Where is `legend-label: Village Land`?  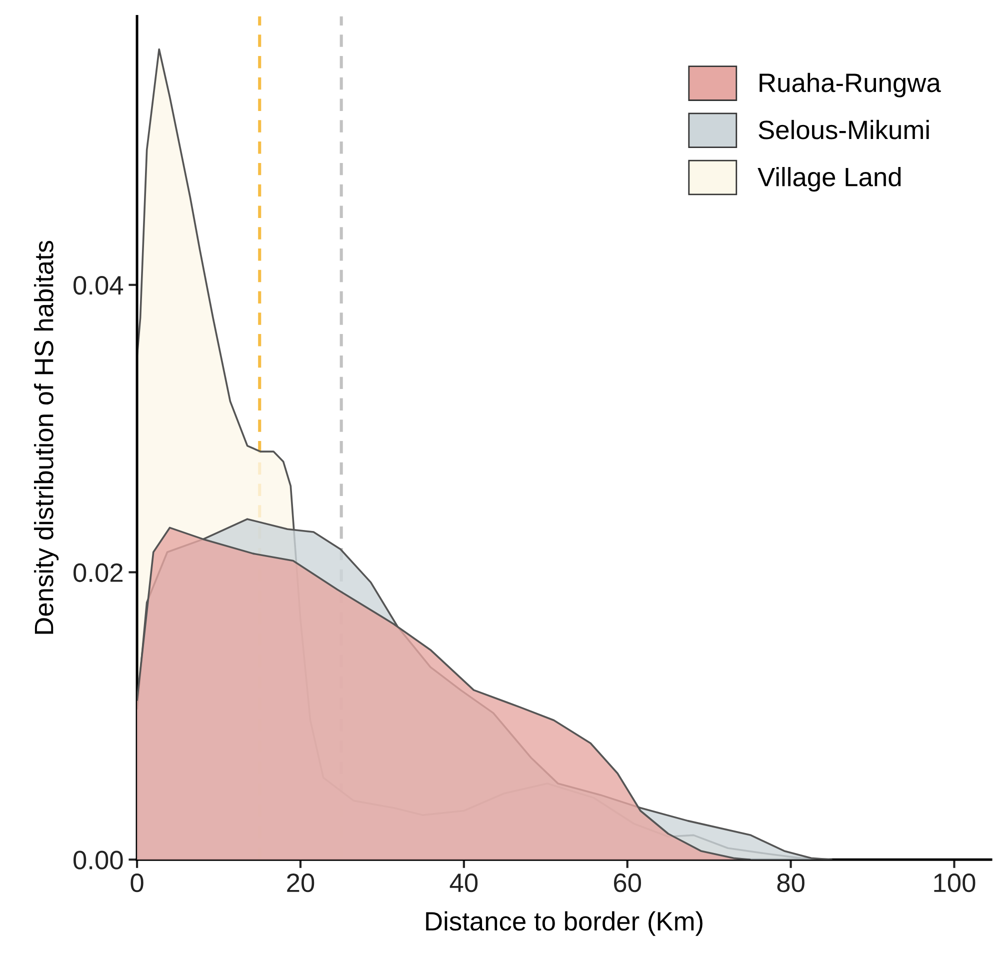
legend-label: Village Land is located at coordinates (829, 179).